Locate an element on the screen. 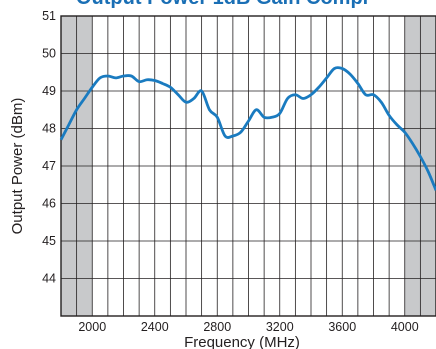 This screenshot has width=436, height=349. x-tick-labels: 2000 2400 2800 3200 3600 4000 is located at coordinates (248, 327).